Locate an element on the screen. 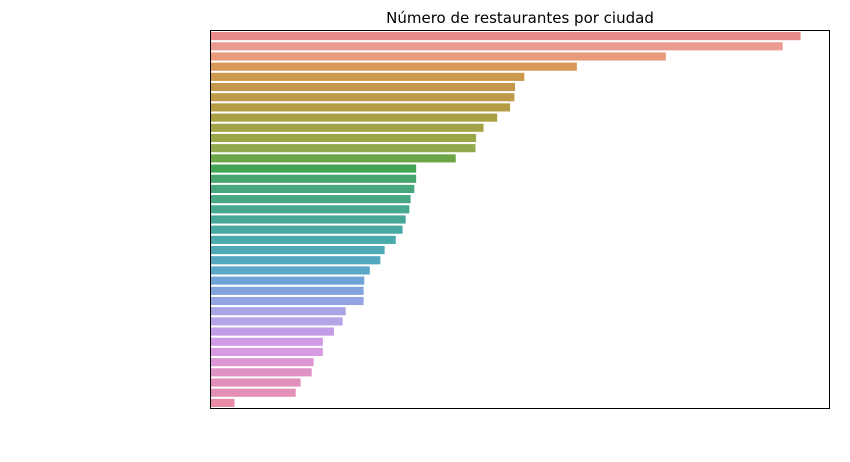 The image size is (850, 462). chart-title: Número de restaurantes por ciudad is located at coordinates (520, 18).